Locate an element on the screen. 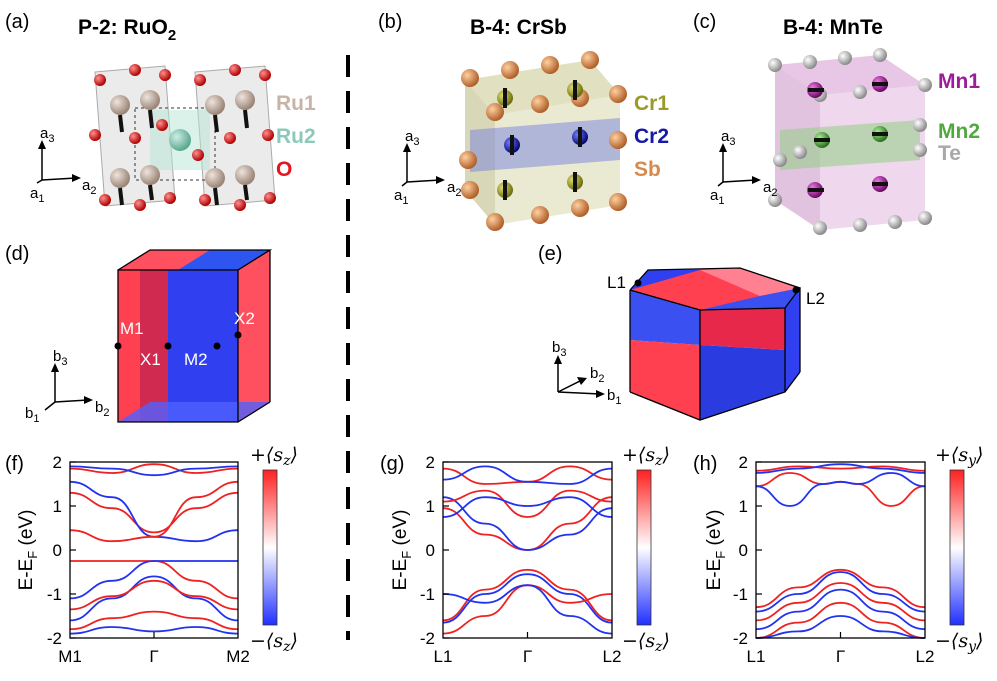 This screenshot has width=997, height=681. xtick-label-g-2: L2 is located at coordinates (612, 656).